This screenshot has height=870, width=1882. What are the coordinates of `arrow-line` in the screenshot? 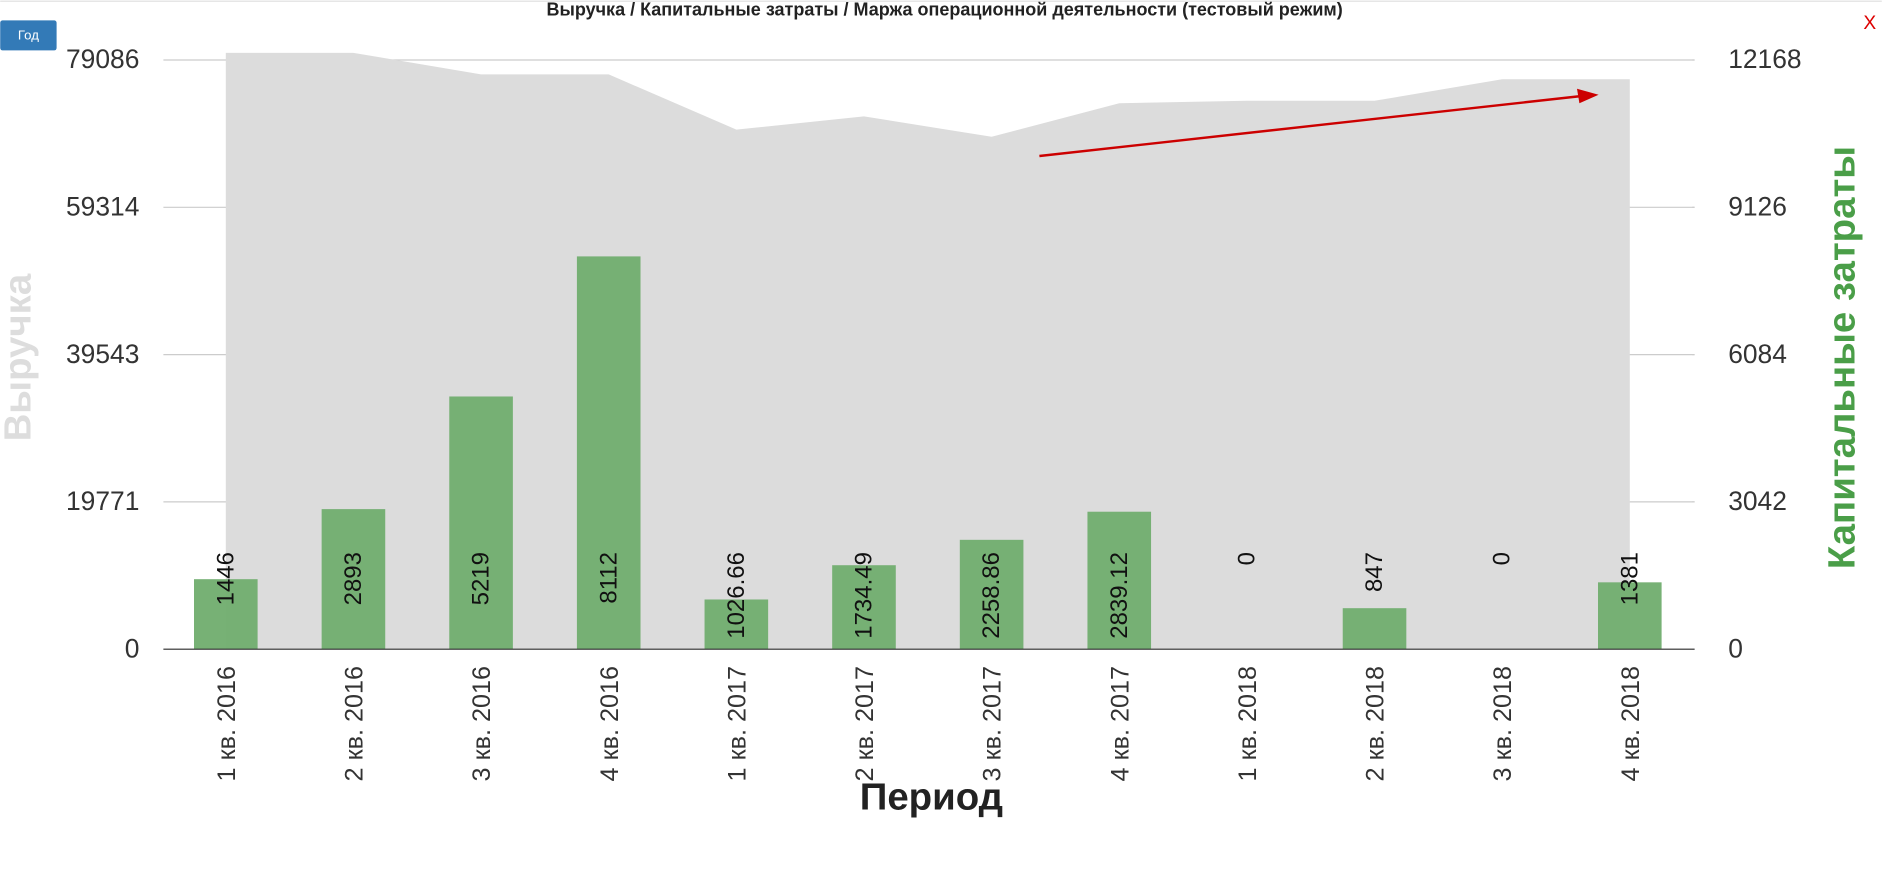 It's located at (1310, 126).